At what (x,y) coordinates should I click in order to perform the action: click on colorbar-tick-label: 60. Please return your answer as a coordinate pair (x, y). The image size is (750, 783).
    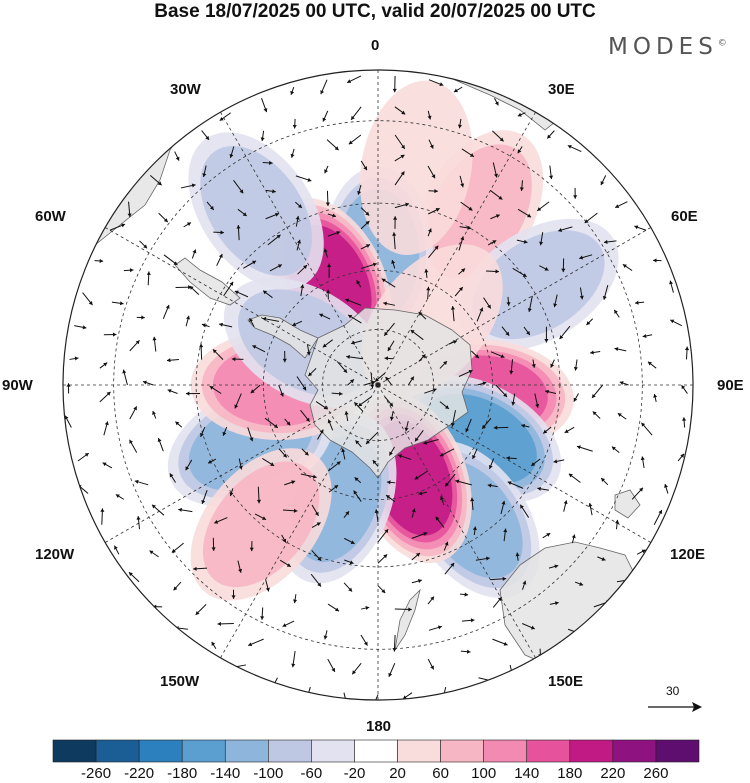
    Looking at the image, I should click on (440, 773).